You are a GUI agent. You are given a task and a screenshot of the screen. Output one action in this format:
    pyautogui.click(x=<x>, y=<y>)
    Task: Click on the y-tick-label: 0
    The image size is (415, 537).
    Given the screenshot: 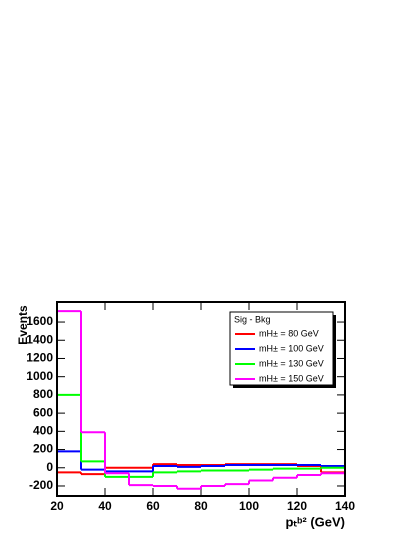 What is the action you would take?
    pyautogui.click(x=49, y=467)
    